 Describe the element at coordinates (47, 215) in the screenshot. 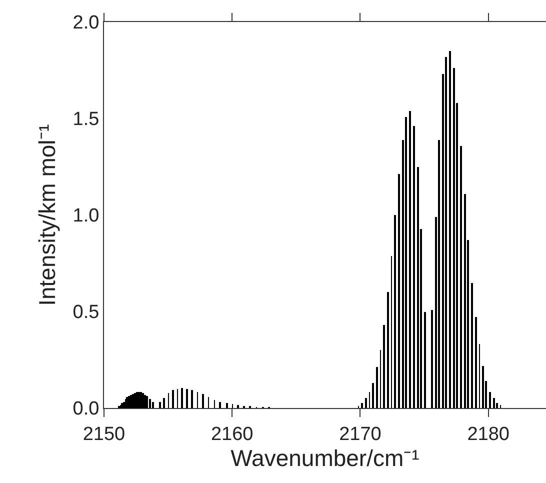

I see `y-axis-title: Intensity/km mol⁻¹` at that location.